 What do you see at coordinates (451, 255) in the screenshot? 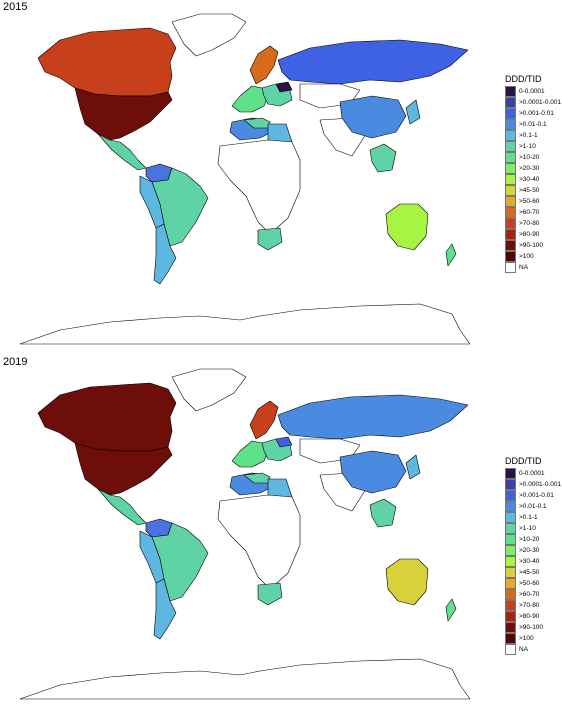
I see `region-new-zealand` at bounding box center [451, 255].